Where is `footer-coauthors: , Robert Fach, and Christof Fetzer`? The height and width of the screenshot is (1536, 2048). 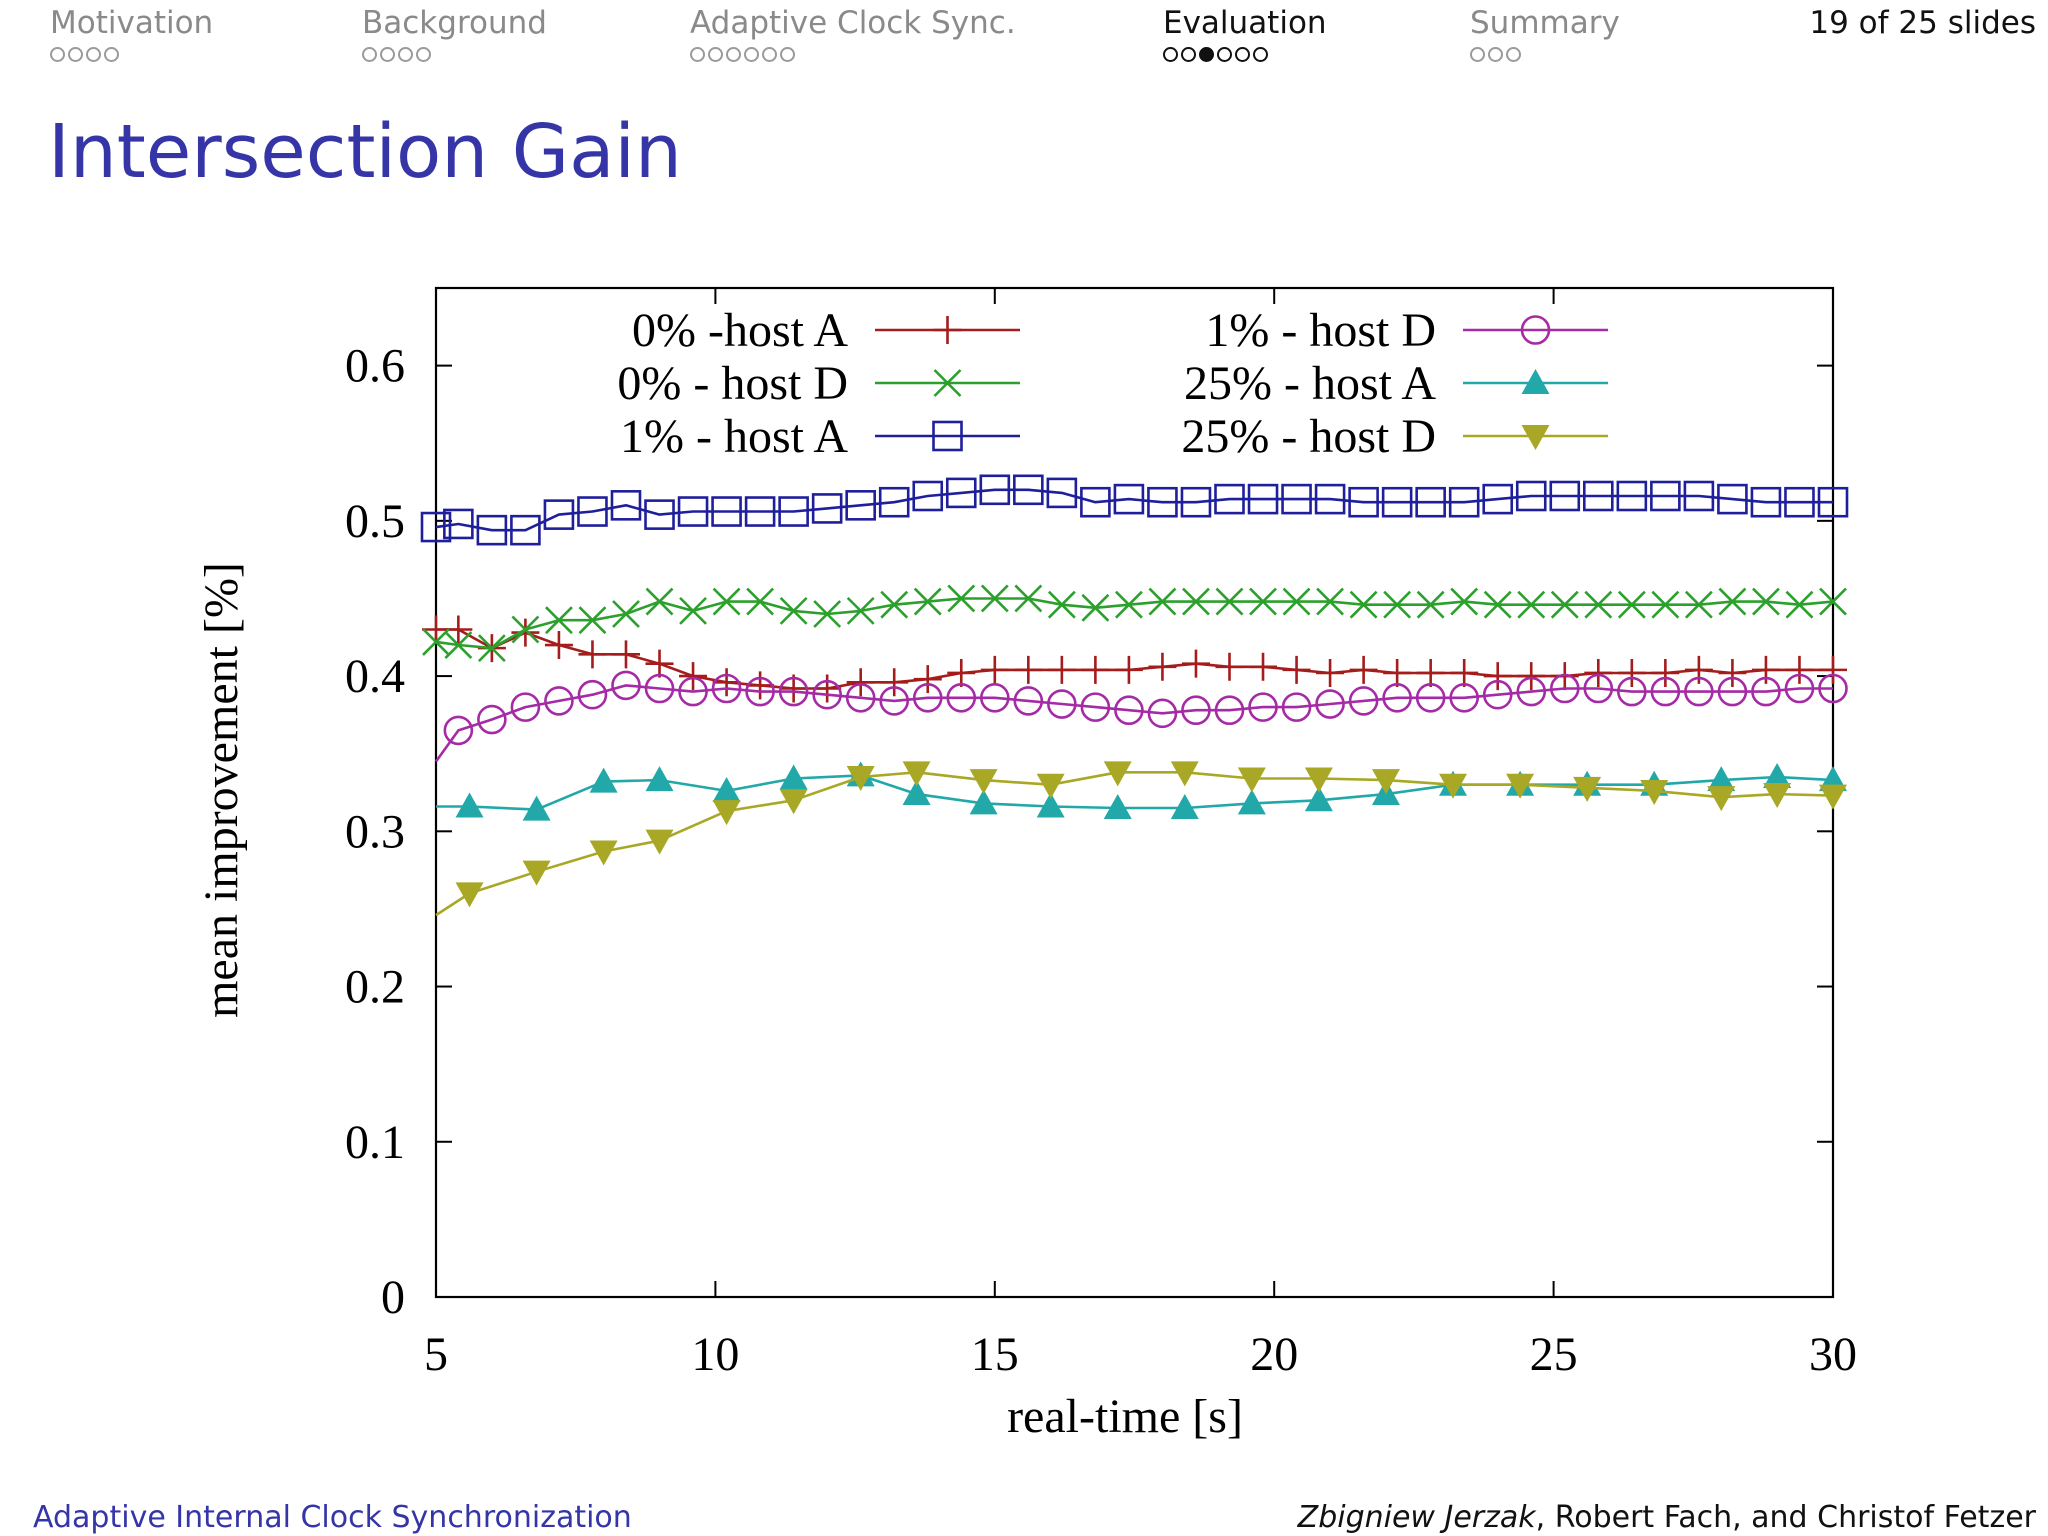
footer-coauthors: , Robert Fach, and Christof Fetzer is located at coordinates (1785, 1517).